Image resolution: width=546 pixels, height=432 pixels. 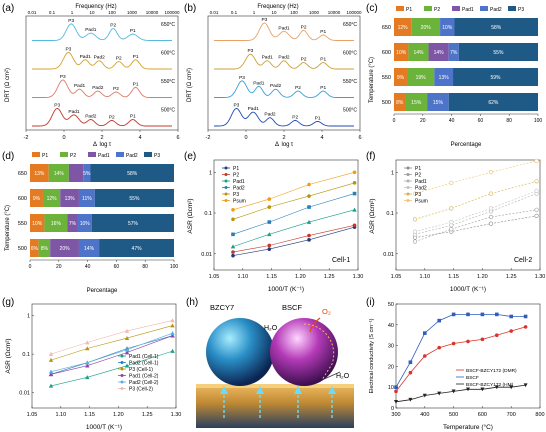 I want to click on x-axis-label: Δ log τ, so click(x=284, y=145).